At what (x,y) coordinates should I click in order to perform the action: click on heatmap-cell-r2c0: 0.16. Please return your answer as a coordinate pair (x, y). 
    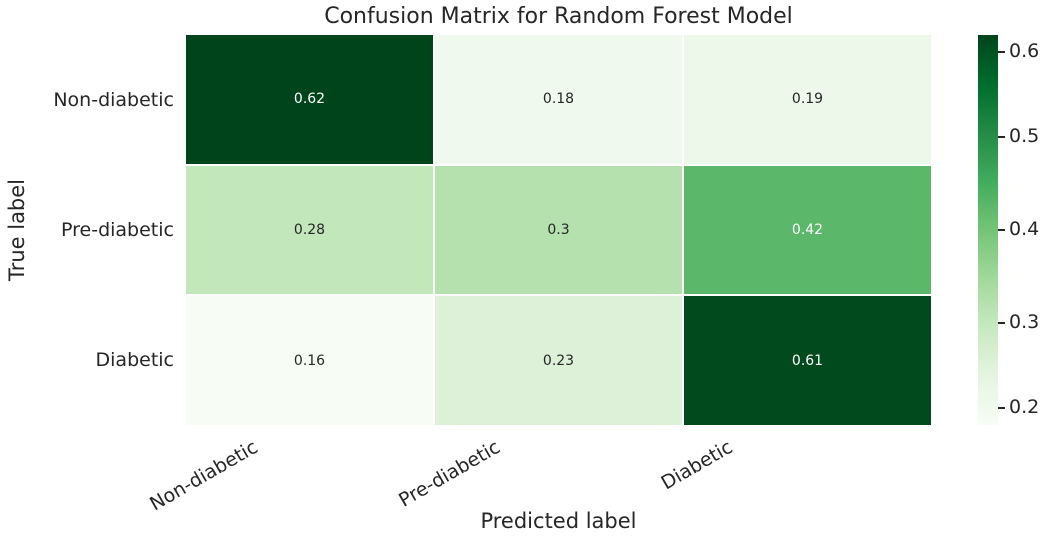
    Looking at the image, I should click on (309, 360).